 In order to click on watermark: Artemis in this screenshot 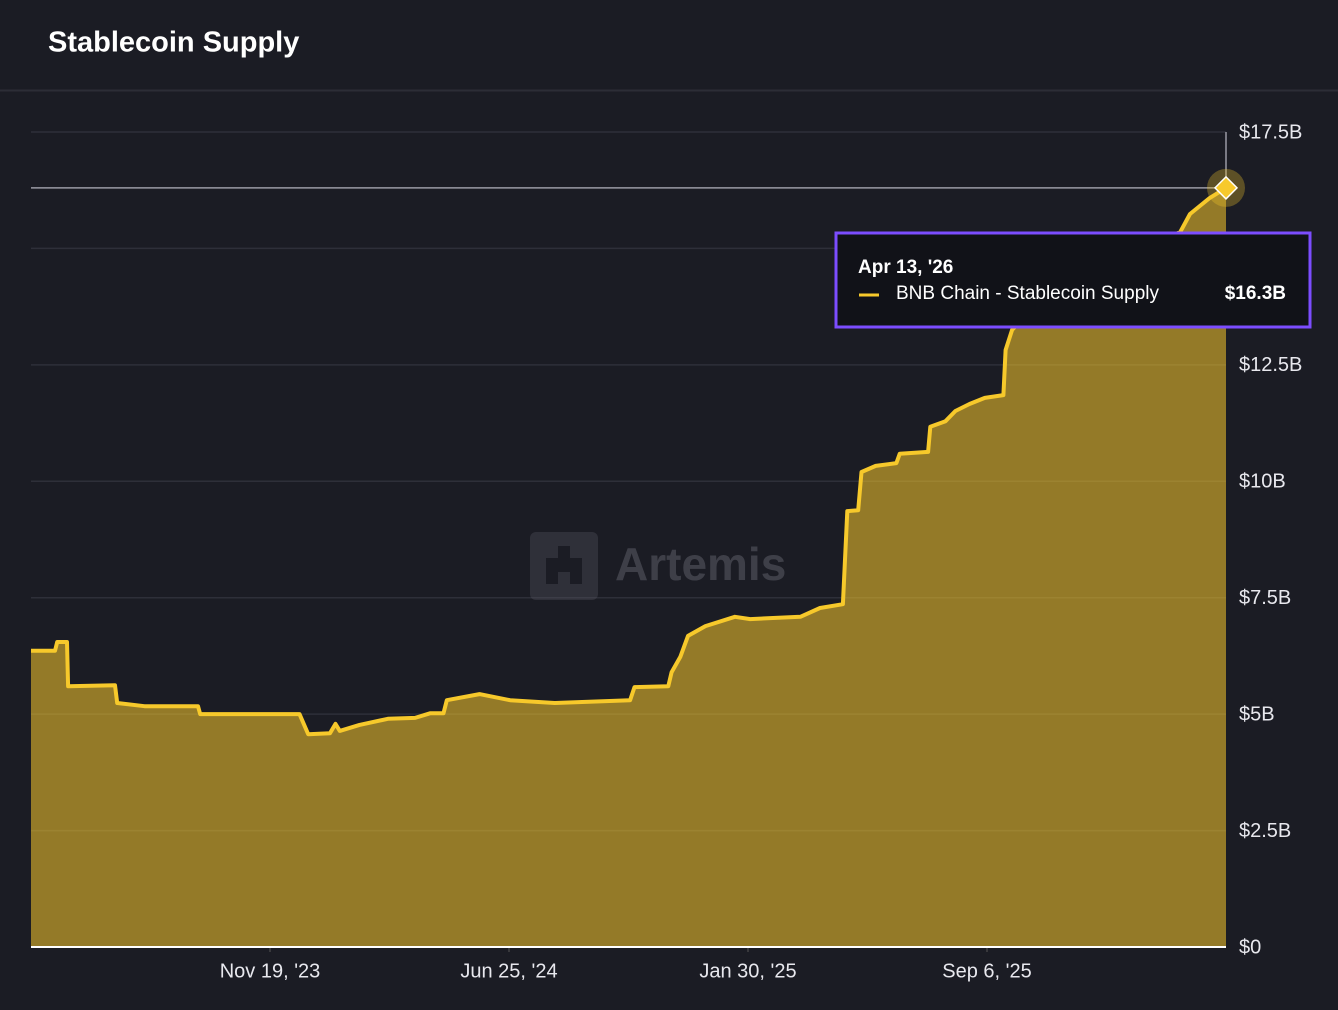, I will do `click(658, 566)`.